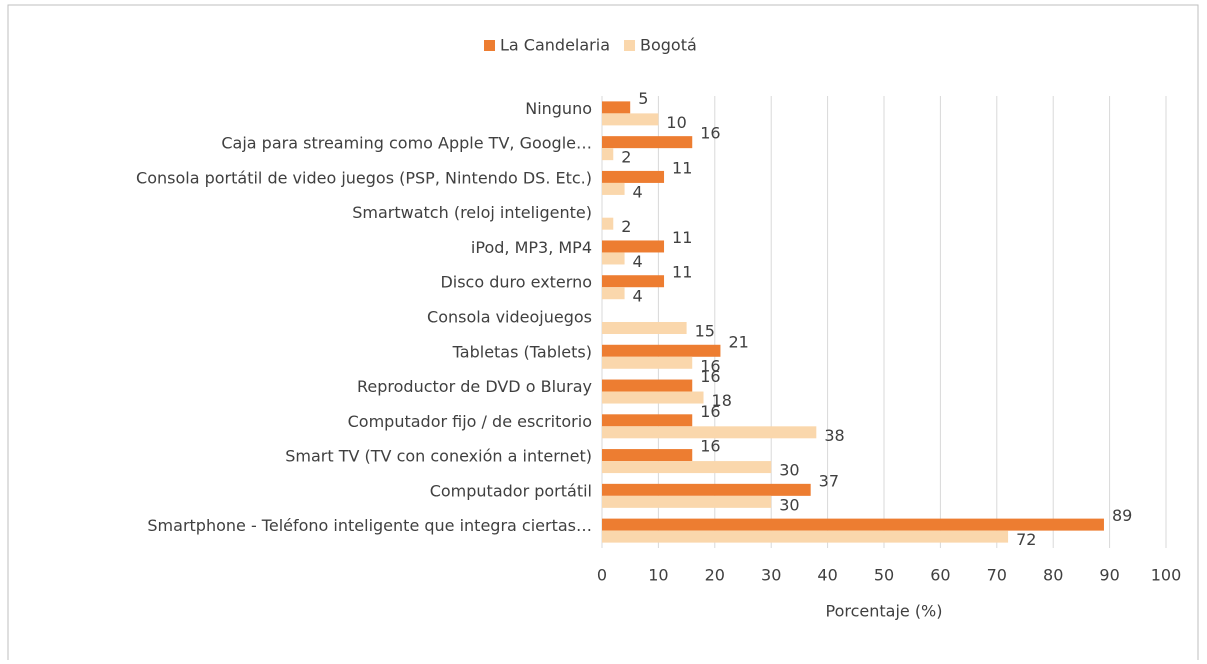 This screenshot has height=664, width=1207. I want to click on legend-label: Bogotá, so click(668, 45).